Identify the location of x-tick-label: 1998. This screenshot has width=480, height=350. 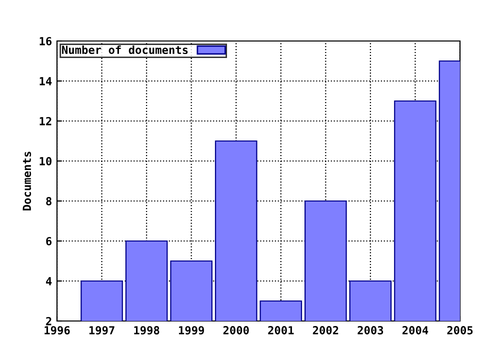
(147, 330).